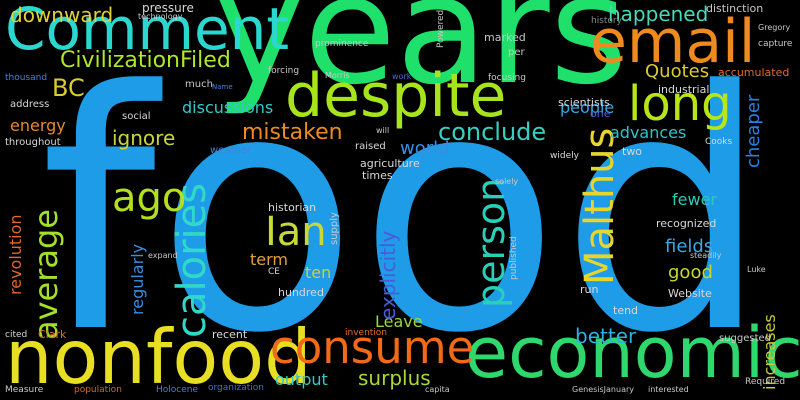 The image size is (800, 400). I want to click on cloud-word: Required, so click(765, 382).